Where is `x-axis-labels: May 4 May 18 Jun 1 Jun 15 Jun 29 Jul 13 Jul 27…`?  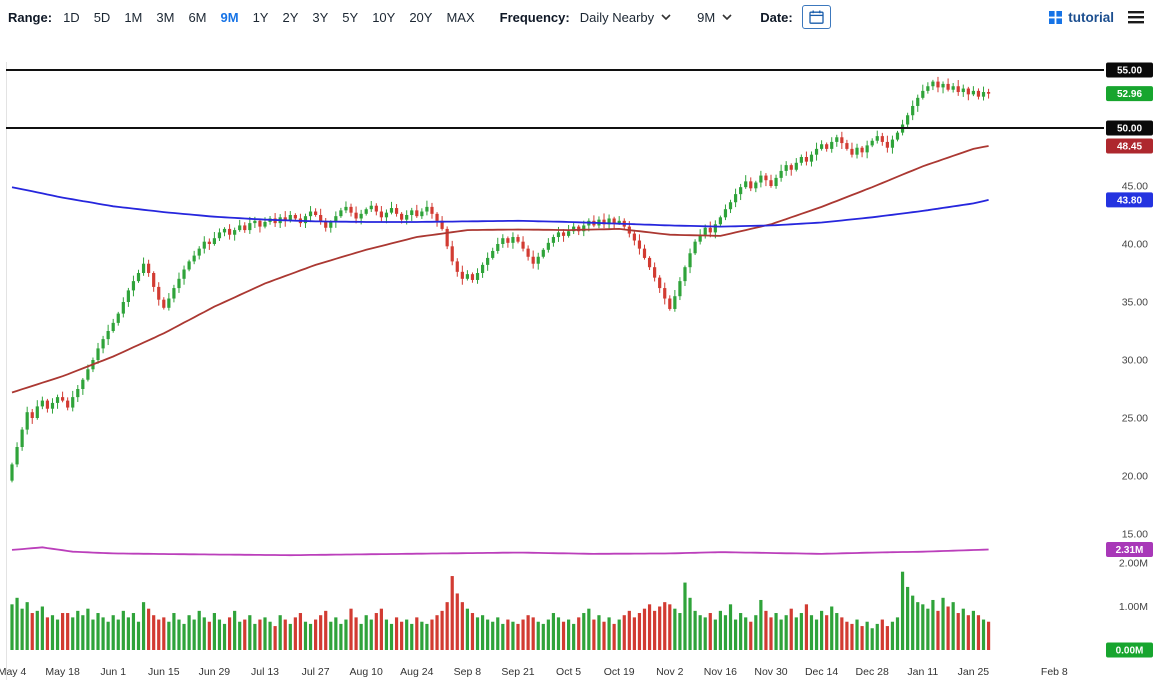 x-axis-labels: May 4 May 18 Jun 1 Jun 15 Jun 29 Jul 13 Jul 27… is located at coordinates (534, 672).